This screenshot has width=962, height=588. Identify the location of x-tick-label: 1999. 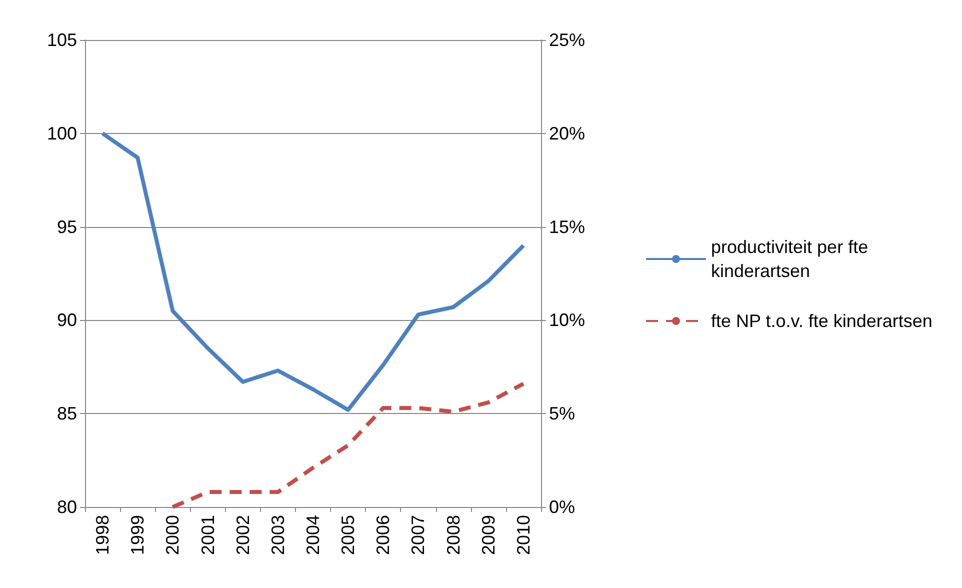
(138, 535).